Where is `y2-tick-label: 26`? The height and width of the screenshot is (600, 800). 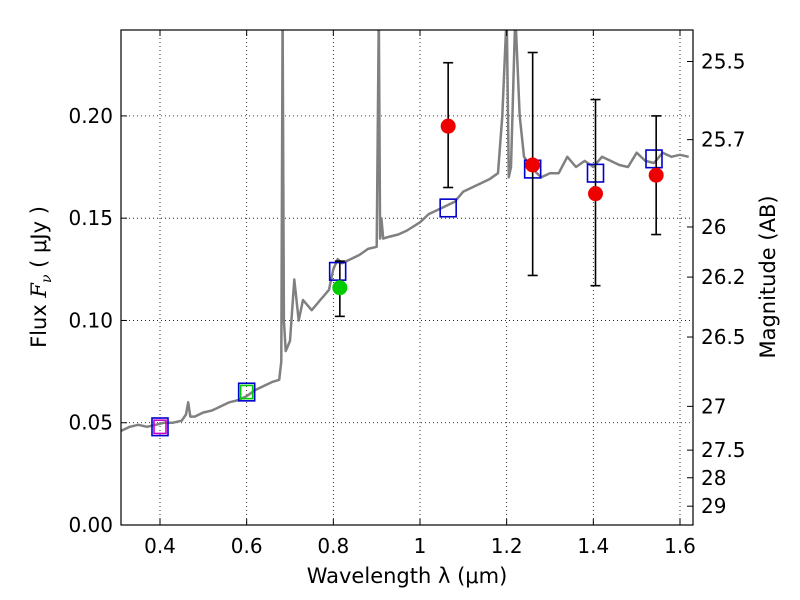
y2-tick-label: 26 is located at coordinates (713, 227).